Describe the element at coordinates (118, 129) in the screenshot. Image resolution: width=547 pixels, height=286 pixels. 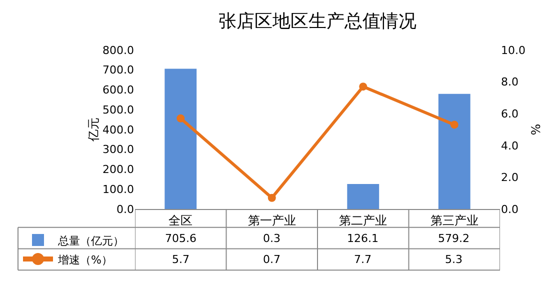
I see `y-tick-label: 400.0` at that location.